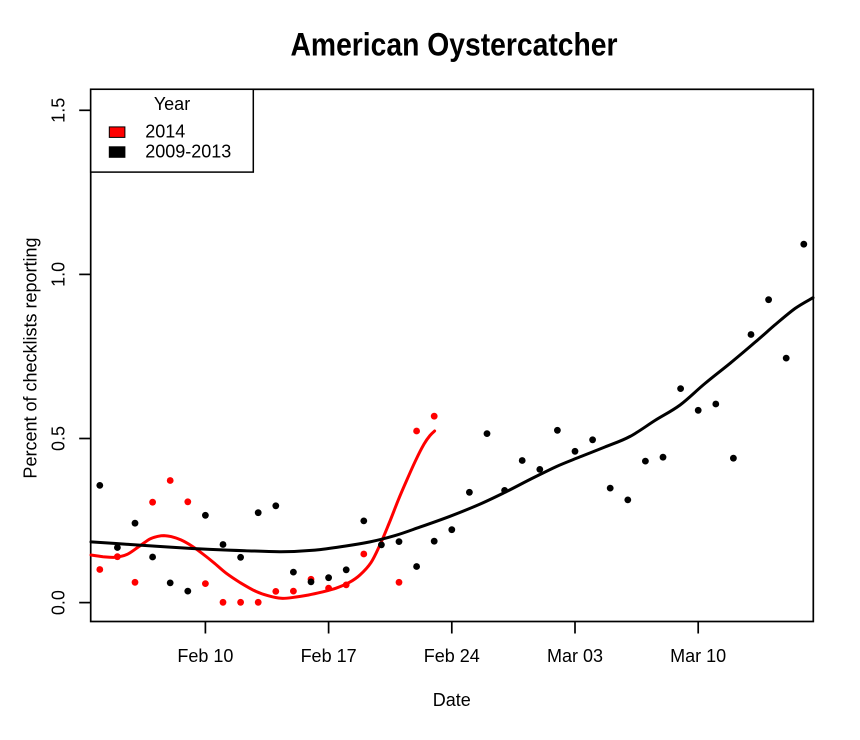 The image size is (860, 740). I want to click on x-tick-label: Feb 24, so click(452, 656).